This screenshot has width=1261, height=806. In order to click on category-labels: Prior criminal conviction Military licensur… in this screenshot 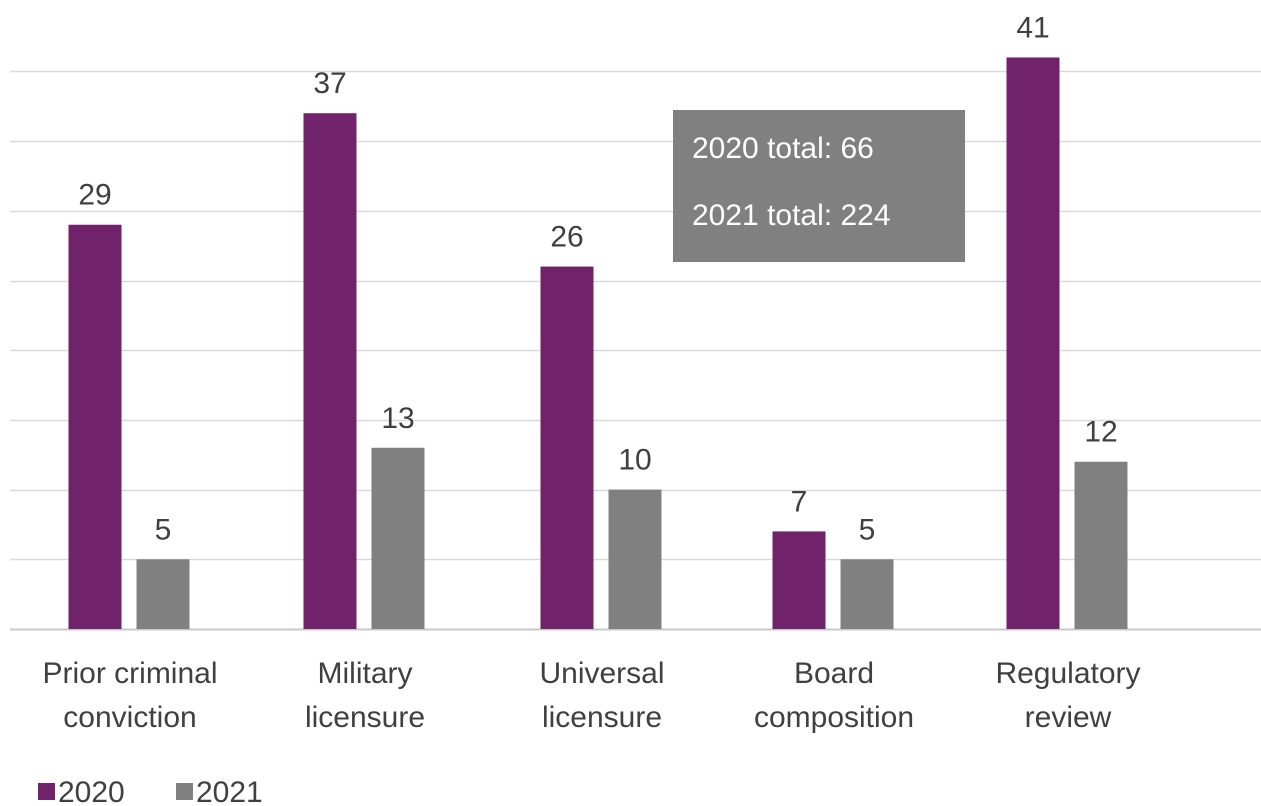, I will do `click(591, 695)`.